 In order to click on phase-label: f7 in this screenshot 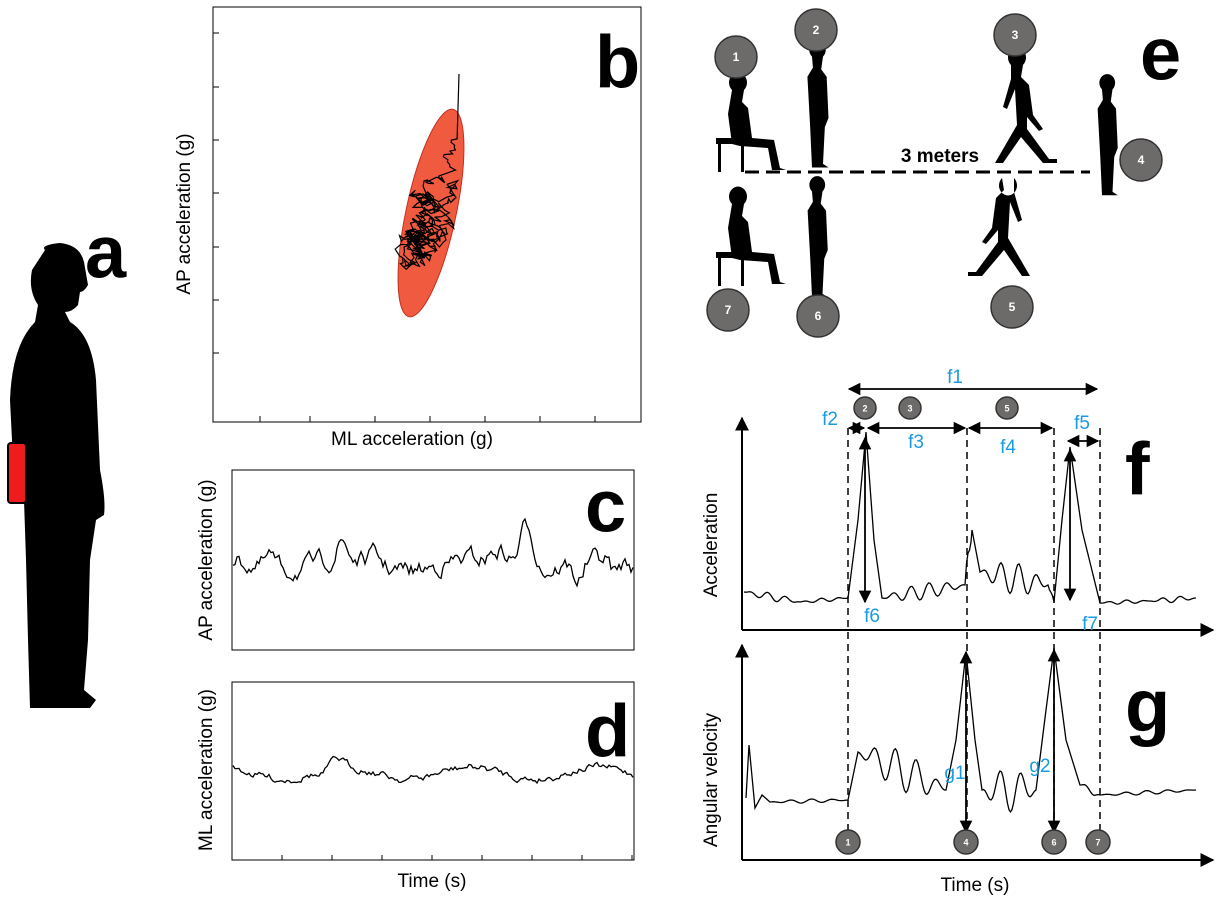, I will do `click(1090, 624)`.